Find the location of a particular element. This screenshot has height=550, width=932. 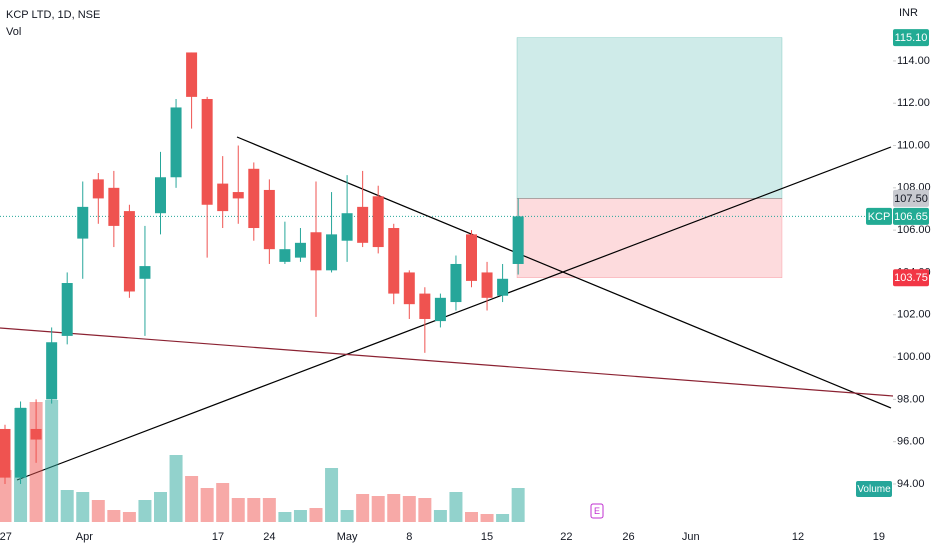

price-badge-label: 103.75 is located at coordinates (911, 278).